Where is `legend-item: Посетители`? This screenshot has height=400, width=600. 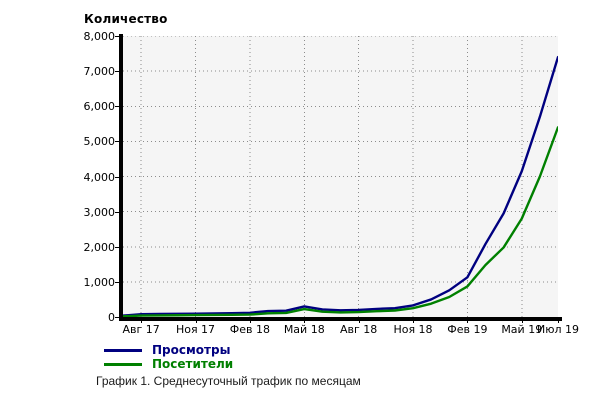 legend-item: Посетители is located at coordinates (219, 364).